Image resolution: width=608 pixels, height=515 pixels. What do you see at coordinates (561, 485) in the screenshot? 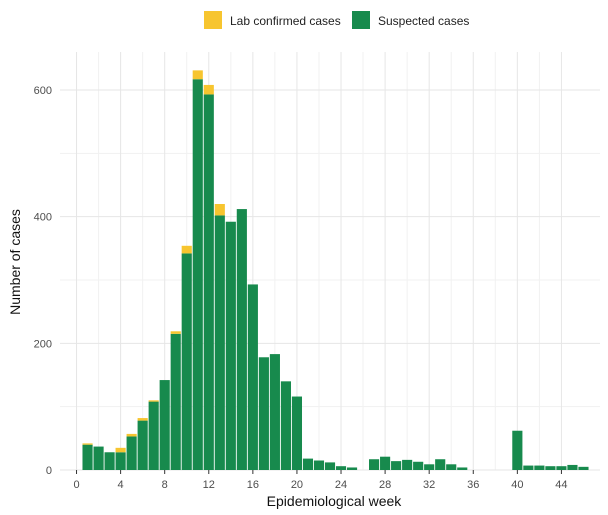
I see `x-tick-label: 44` at bounding box center [561, 485].